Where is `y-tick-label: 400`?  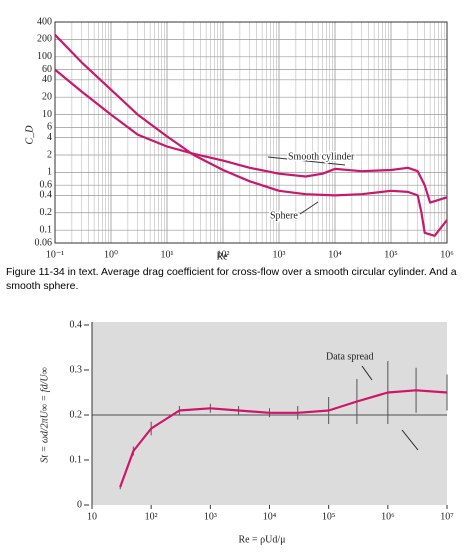 y-tick-label: 400 is located at coordinates (44, 21).